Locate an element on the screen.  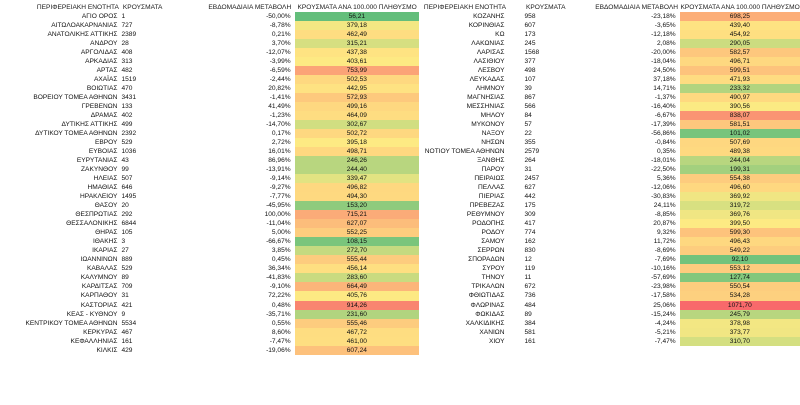
cases-cell: 727 is located at coordinates (127, 26).